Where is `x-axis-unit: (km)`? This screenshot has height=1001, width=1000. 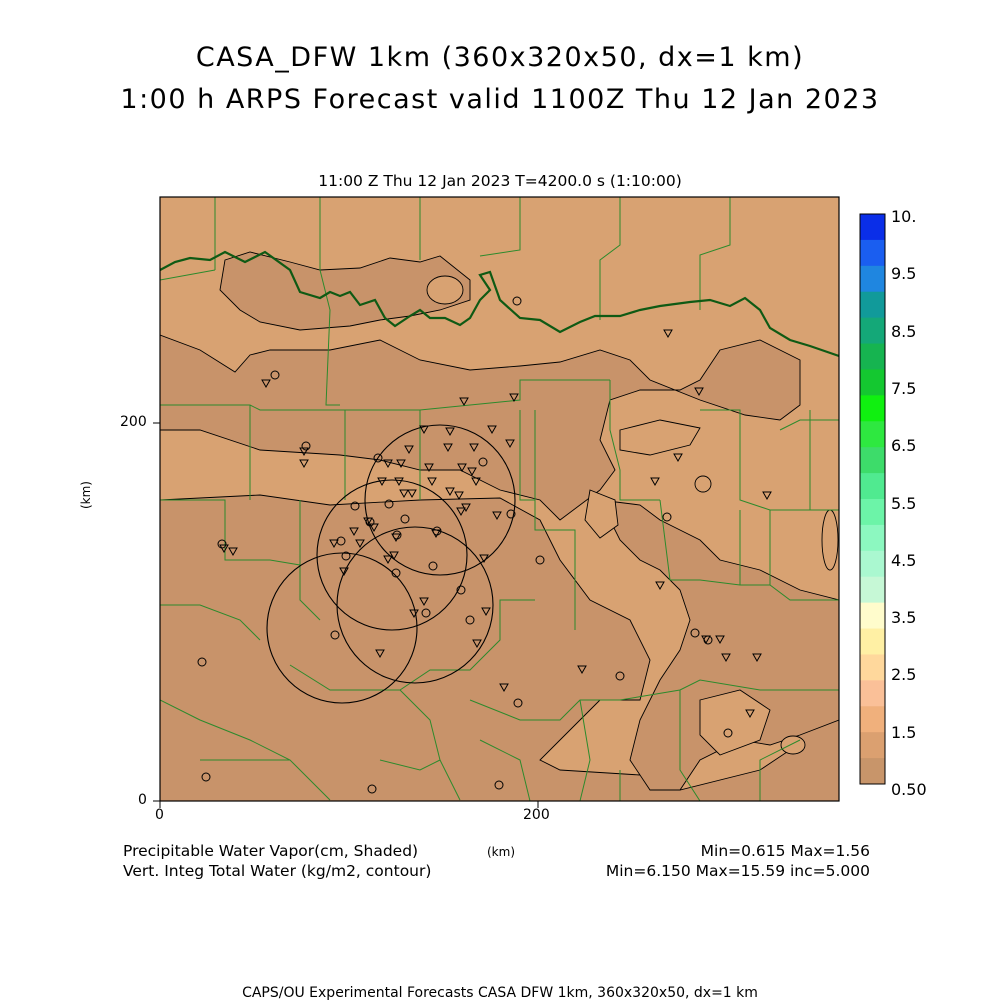 x-axis-unit: (km) is located at coordinates (501, 852).